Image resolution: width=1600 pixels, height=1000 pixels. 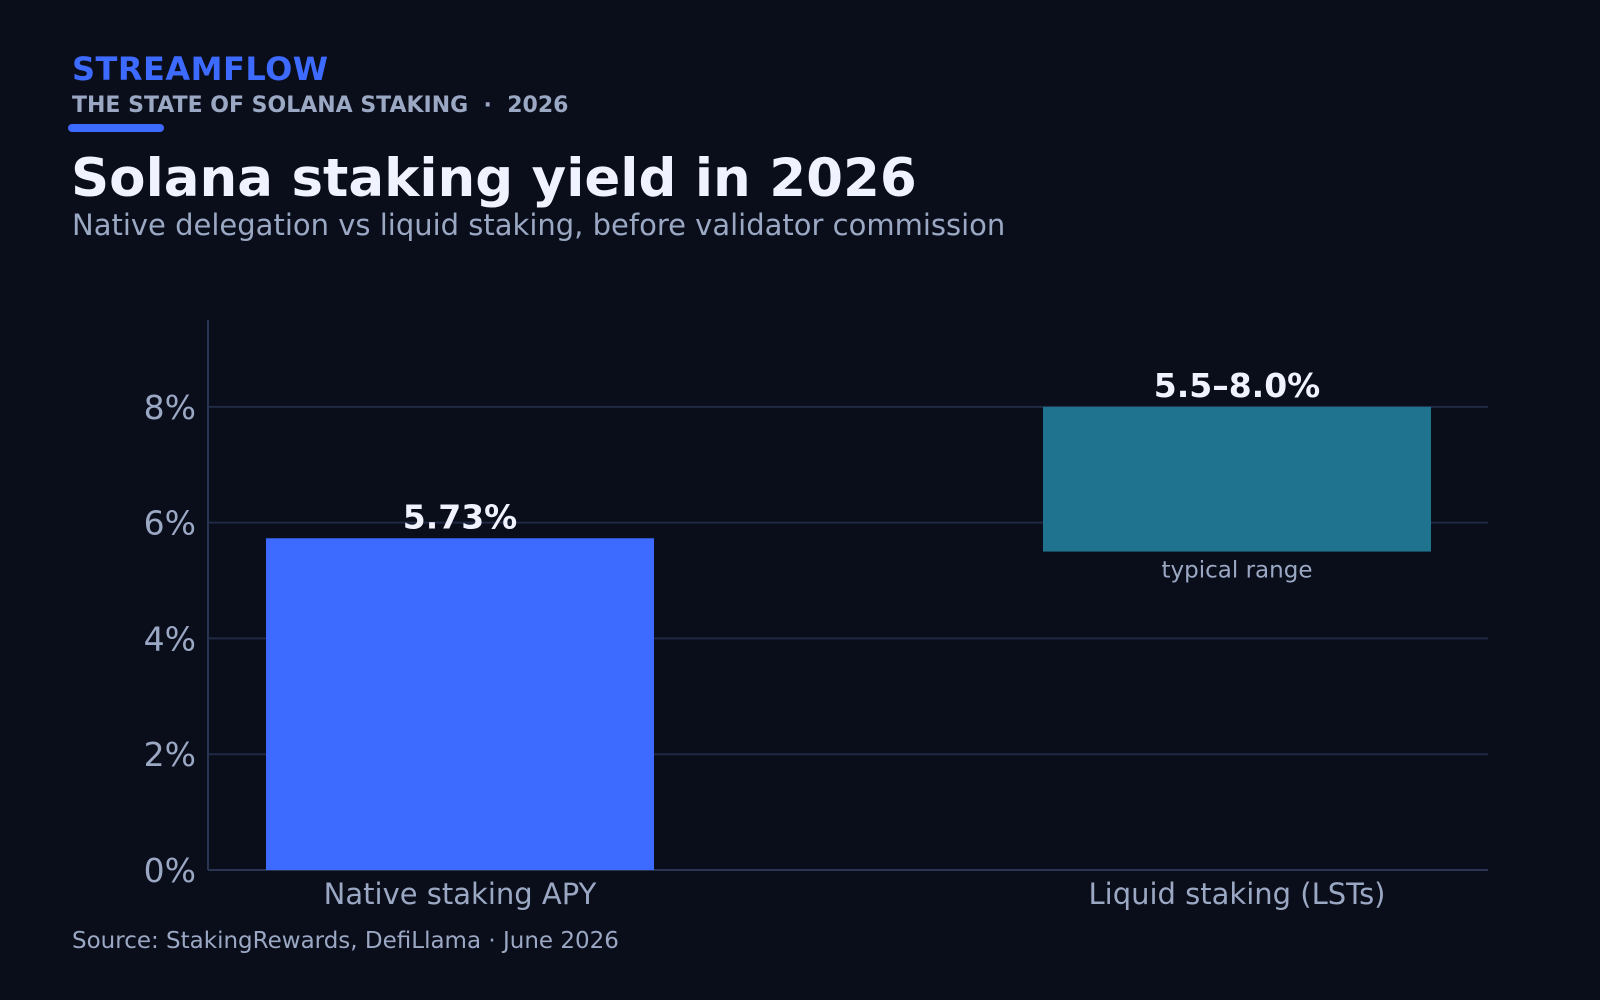 What do you see at coordinates (494, 178) in the screenshot?
I see `chart-title: Solana staking yield in 2026` at bounding box center [494, 178].